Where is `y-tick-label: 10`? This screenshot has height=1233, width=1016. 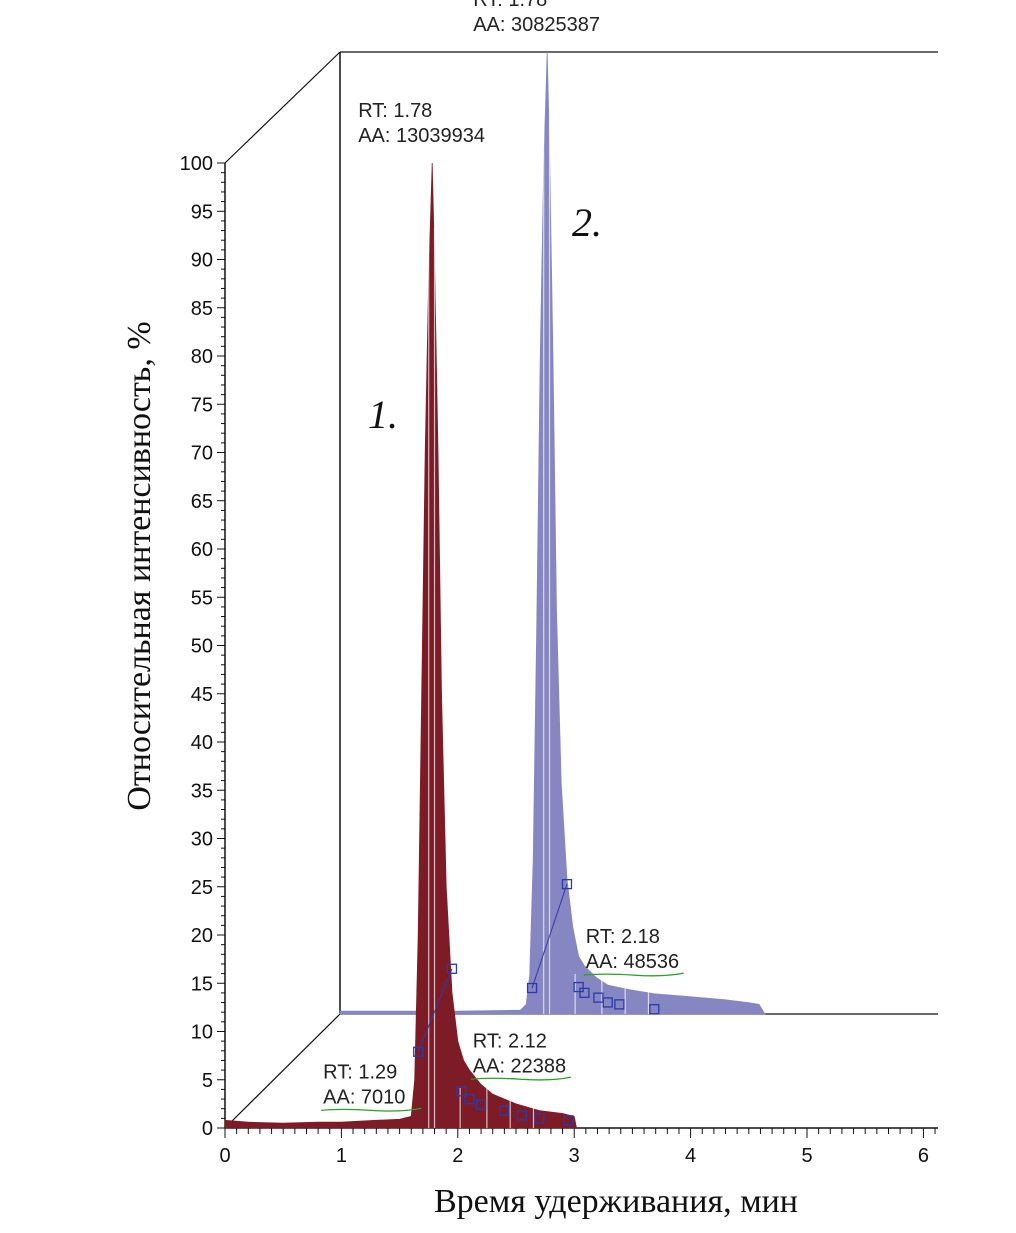
y-tick-label: 10 is located at coordinates (202, 1033).